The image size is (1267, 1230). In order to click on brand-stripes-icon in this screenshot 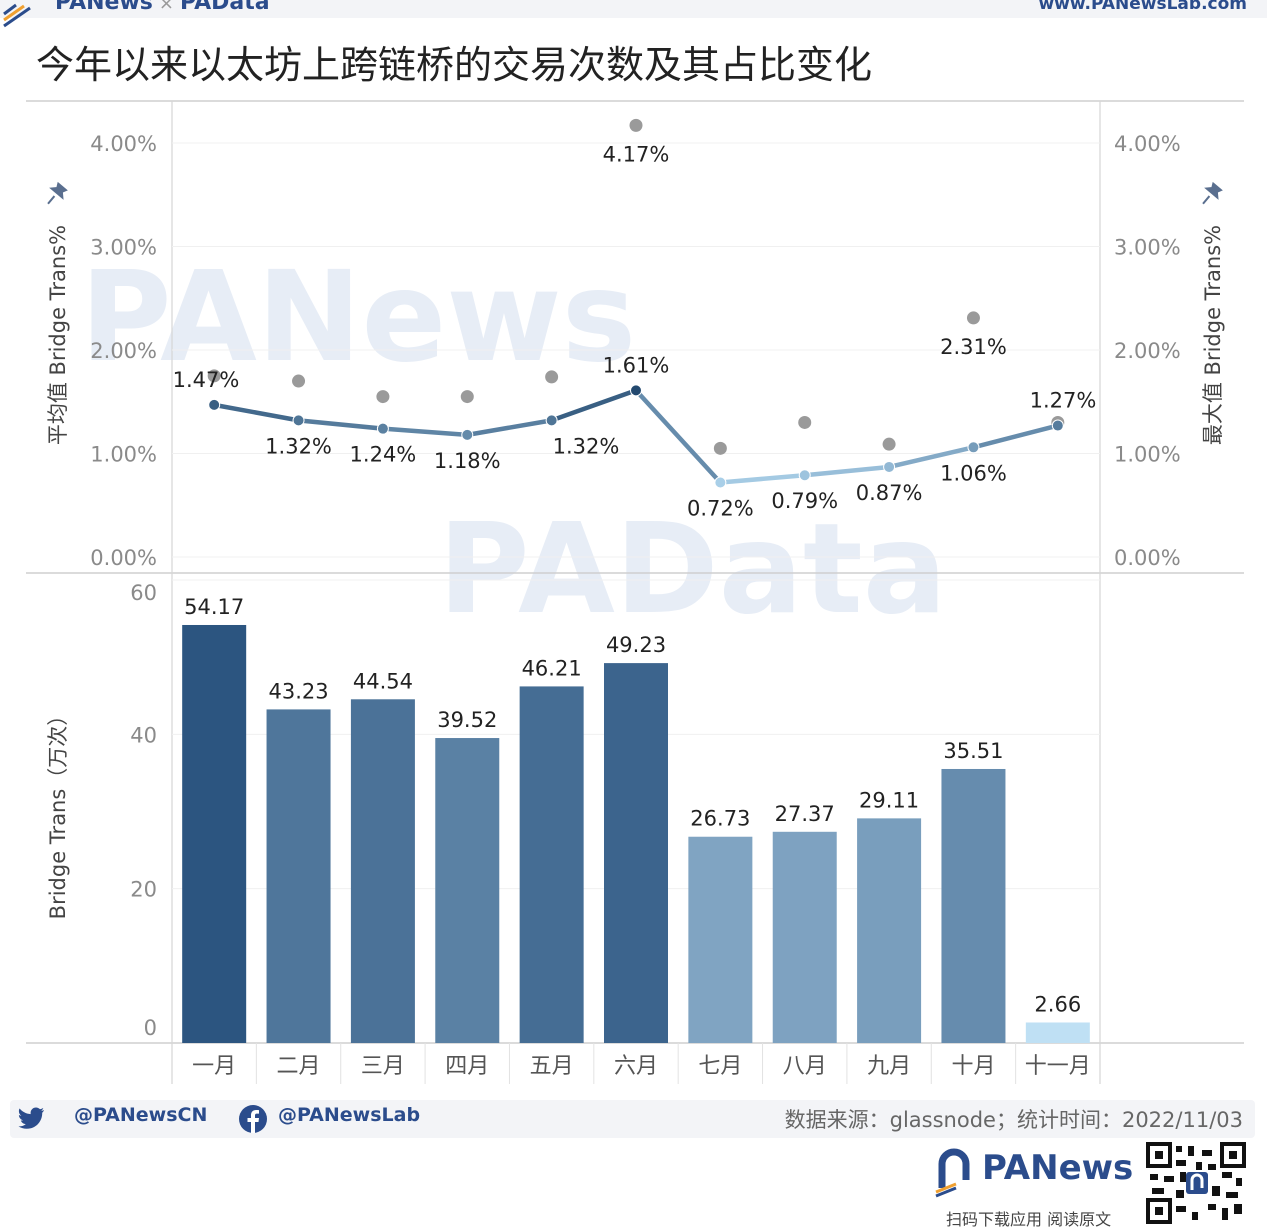, I will do `click(17, 15)`.